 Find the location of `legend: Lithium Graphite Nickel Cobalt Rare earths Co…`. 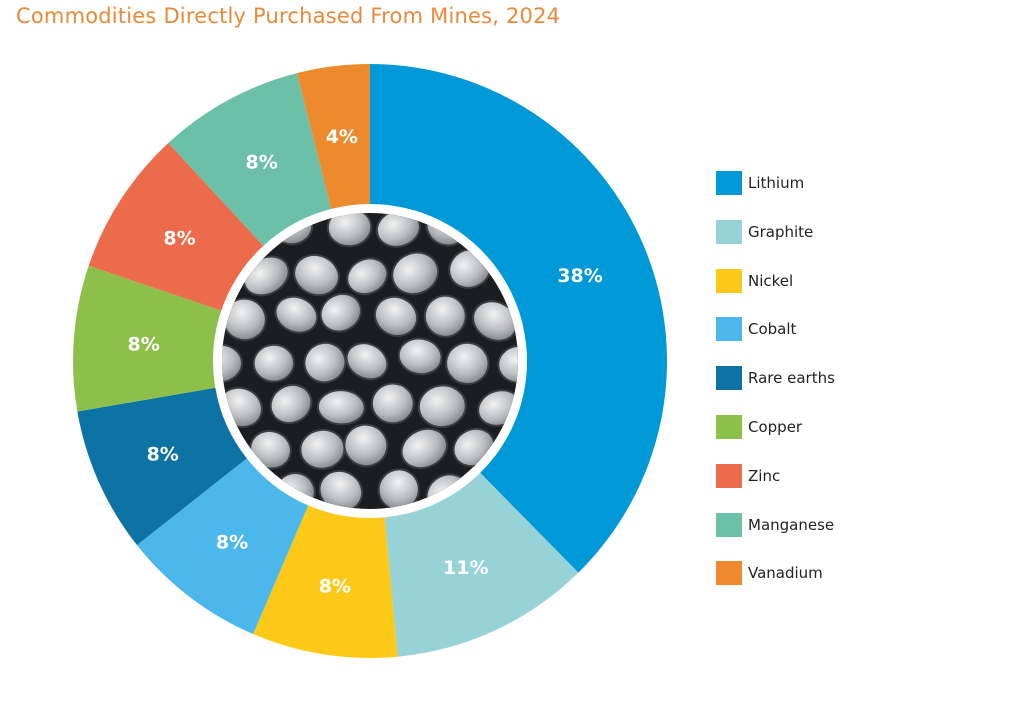

legend: Lithium Graphite Nickel Cobalt Rare earths Co… is located at coordinates (775, 390).